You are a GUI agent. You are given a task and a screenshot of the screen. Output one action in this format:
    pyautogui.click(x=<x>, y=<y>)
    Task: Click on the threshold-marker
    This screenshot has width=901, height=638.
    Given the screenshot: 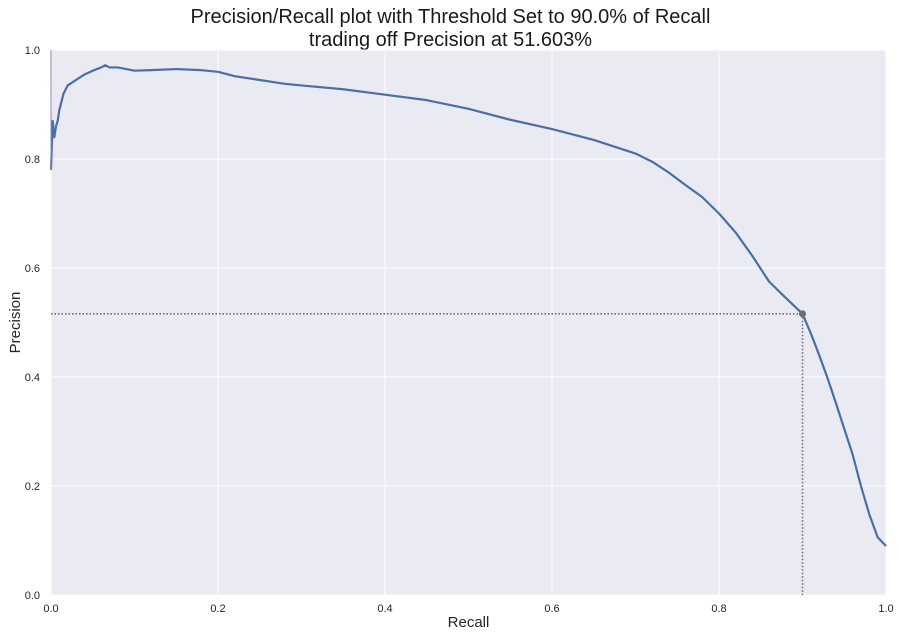 What is the action you would take?
    pyautogui.click(x=802, y=314)
    